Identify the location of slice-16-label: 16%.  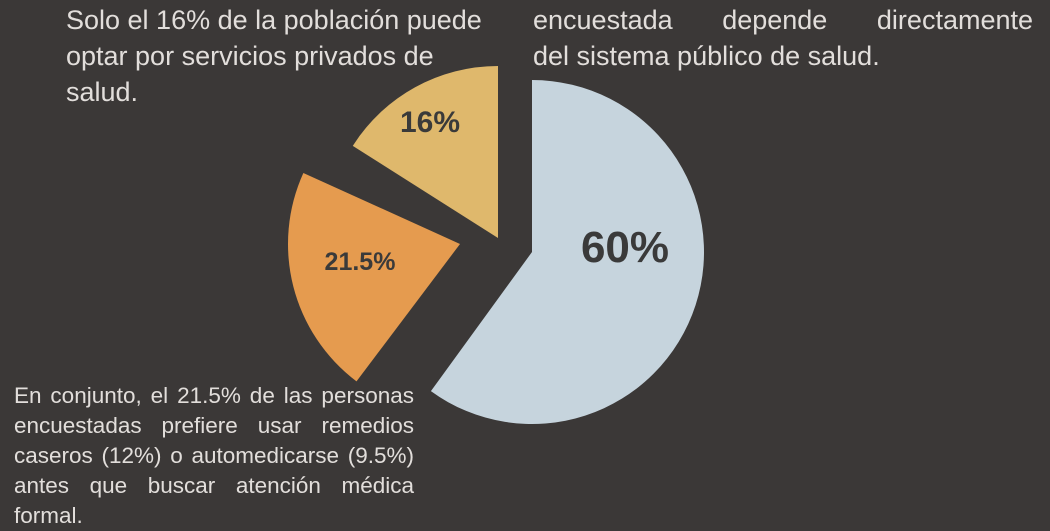
(430, 122).